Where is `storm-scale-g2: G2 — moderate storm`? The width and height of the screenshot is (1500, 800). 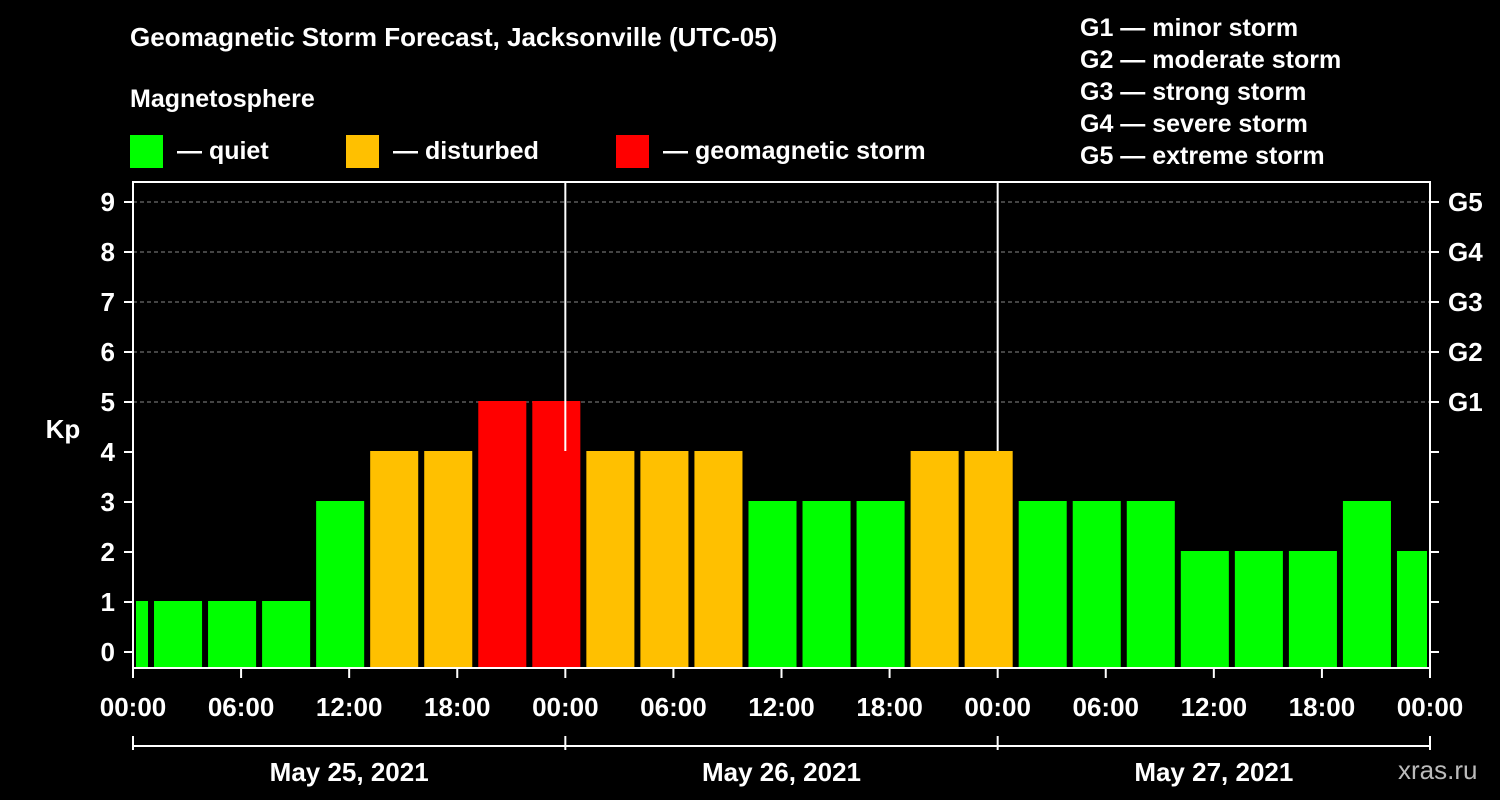
storm-scale-g2: G2 — moderate storm is located at coordinates (1211, 60).